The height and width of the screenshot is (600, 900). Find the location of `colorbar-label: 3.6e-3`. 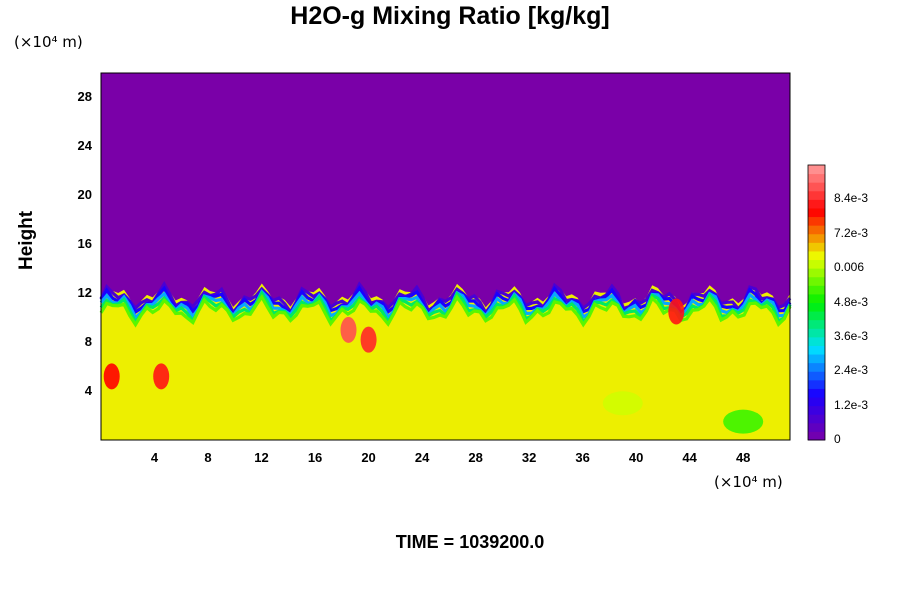

colorbar-label: 3.6e-3 is located at coordinates (851, 335).